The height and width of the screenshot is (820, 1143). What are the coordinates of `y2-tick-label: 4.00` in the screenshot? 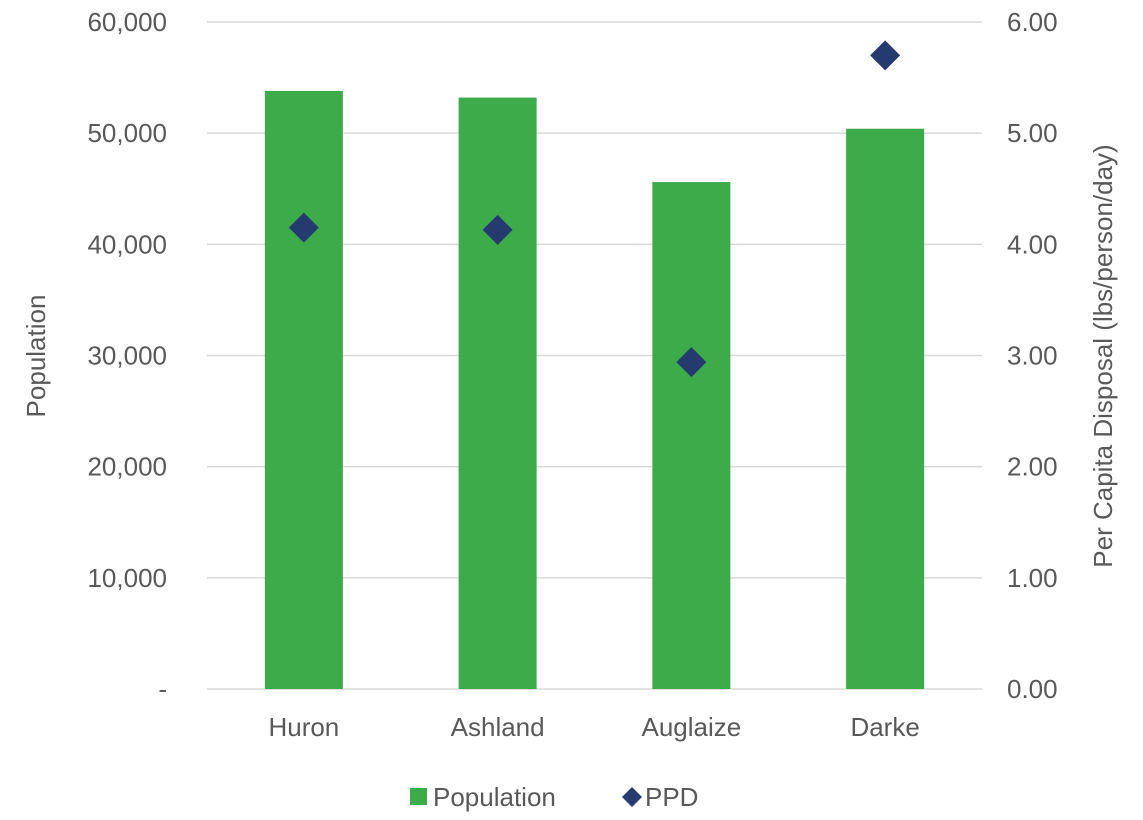 It's located at (1032, 244).